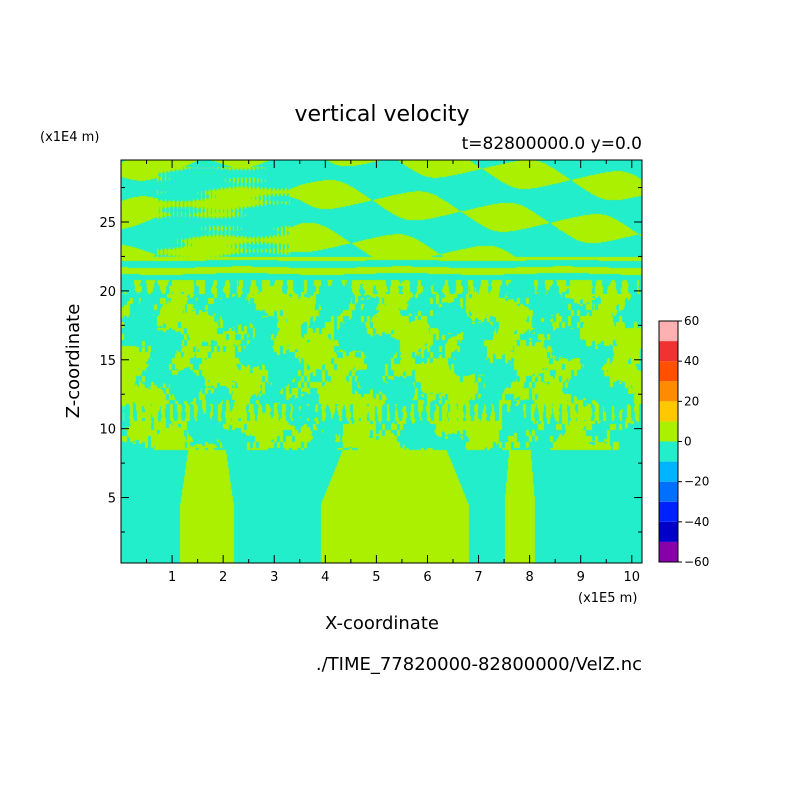  Describe the element at coordinates (112, 499) in the screenshot. I see `y-tick-label: 5` at that location.